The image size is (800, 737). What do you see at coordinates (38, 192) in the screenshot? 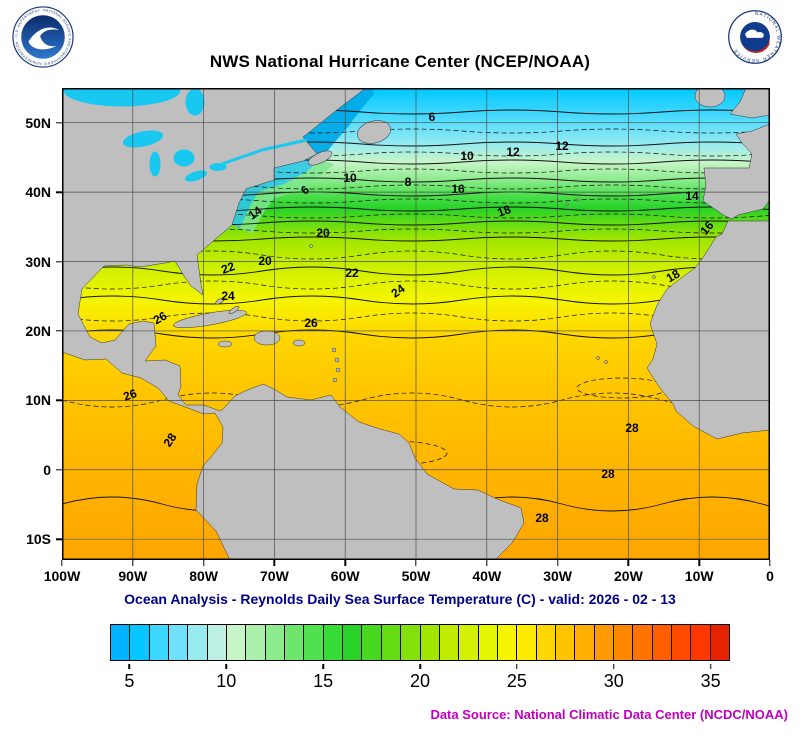
I see `y-tick-label: 40N` at bounding box center [38, 192].